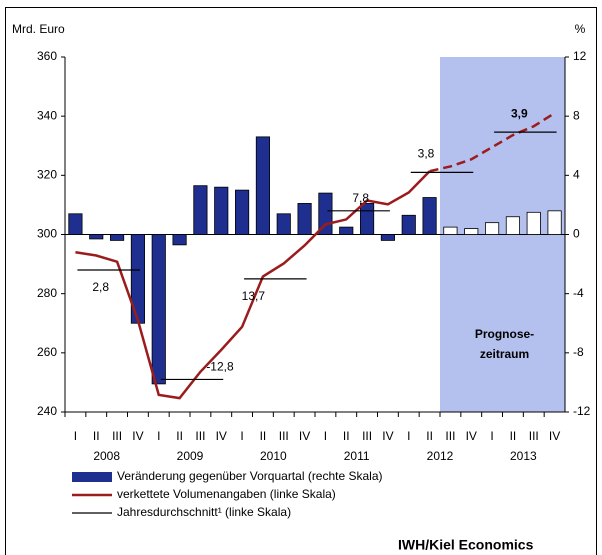  What do you see at coordinates (576, 175) in the screenshot?
I see `y2-tick-label: 4` at bounding box center [576, 175].